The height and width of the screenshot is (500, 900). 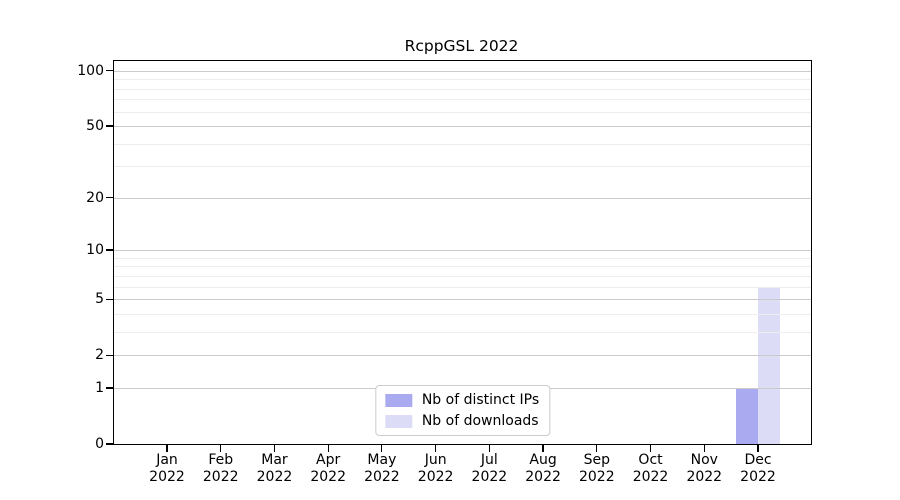 I want to click on x-tick-label: Feb 2022, so click(x=221, y=468).